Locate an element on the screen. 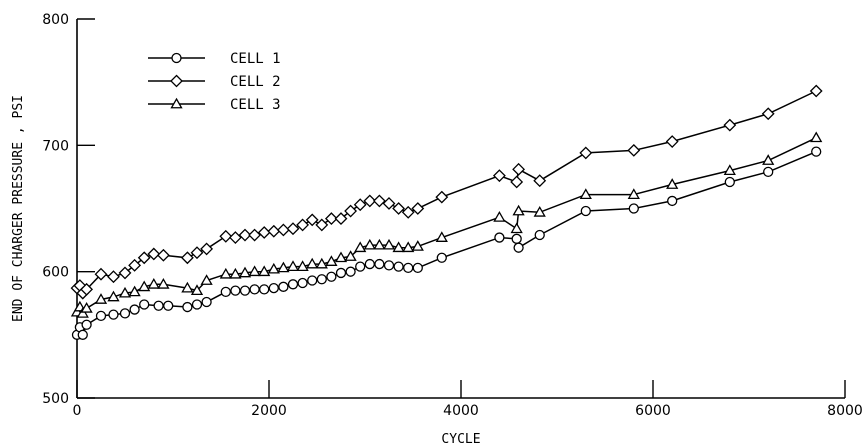 This screenshot has height=448, width=865. legend-item-3: CELL 3 is located at coordinates (214, 105).